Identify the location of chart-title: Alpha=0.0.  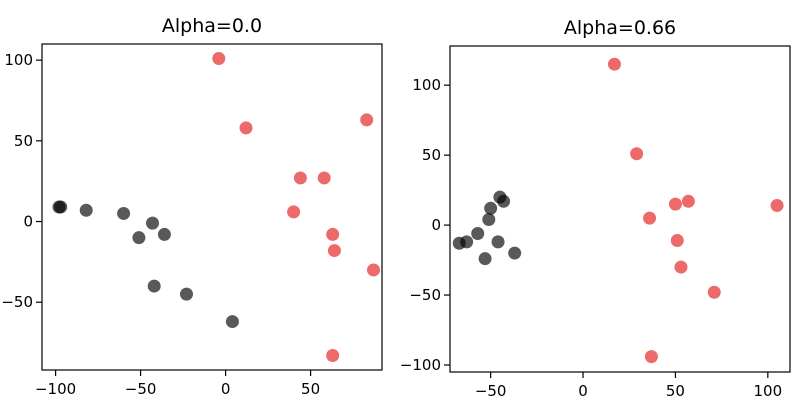
(212, 26).